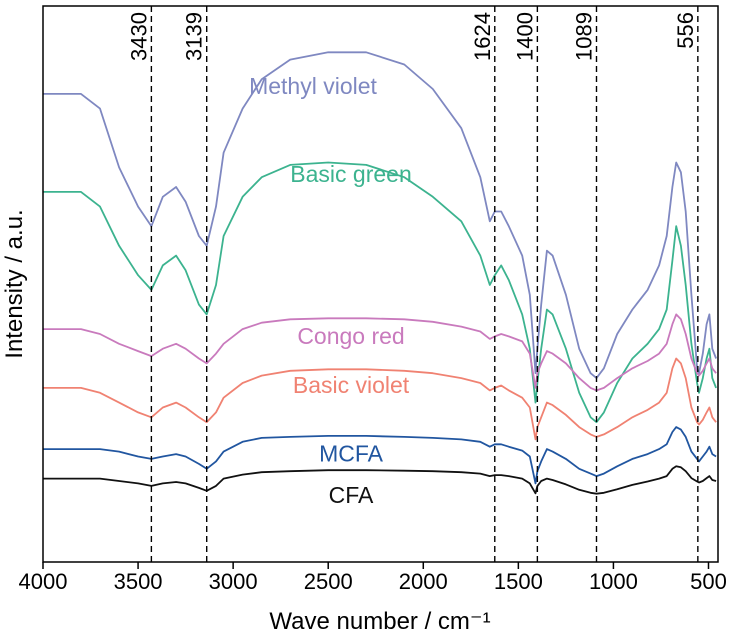  What do you see at coordinates (43, 581) in the screenshot?
I see `x-tick-label-4000: 4000` at bounding box center [43, 581].